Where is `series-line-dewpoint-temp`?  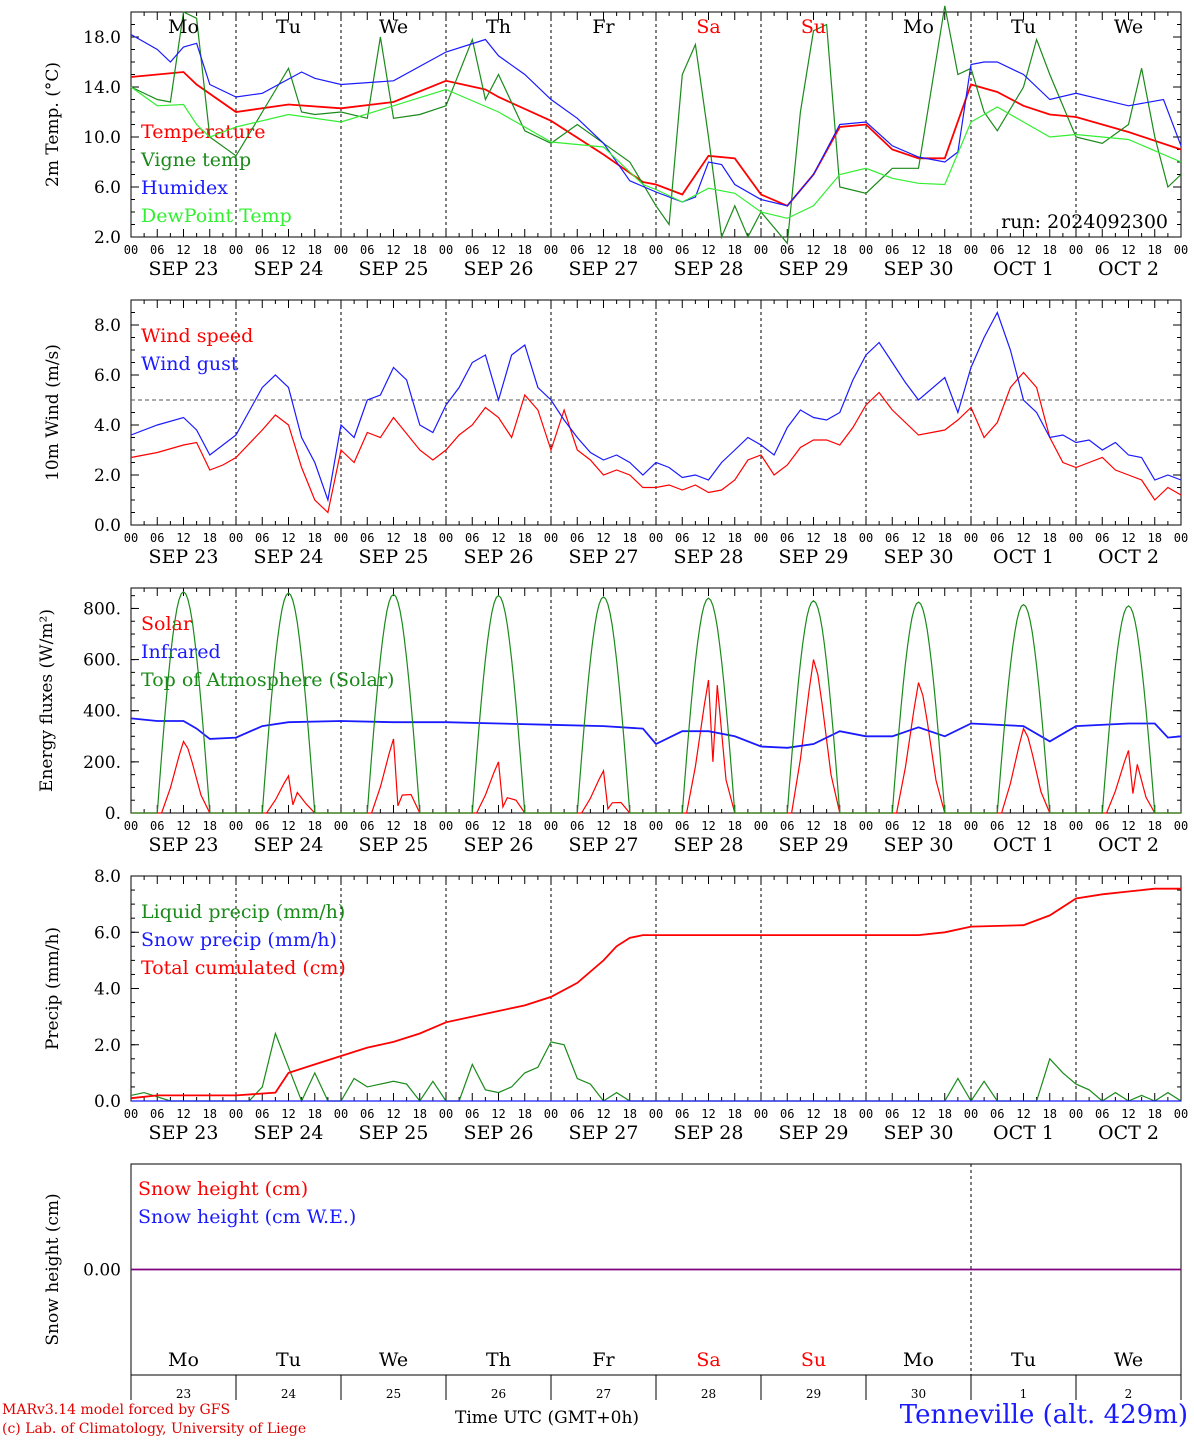
series-line-dewpoint-temp is located at coordinates (656, 152).